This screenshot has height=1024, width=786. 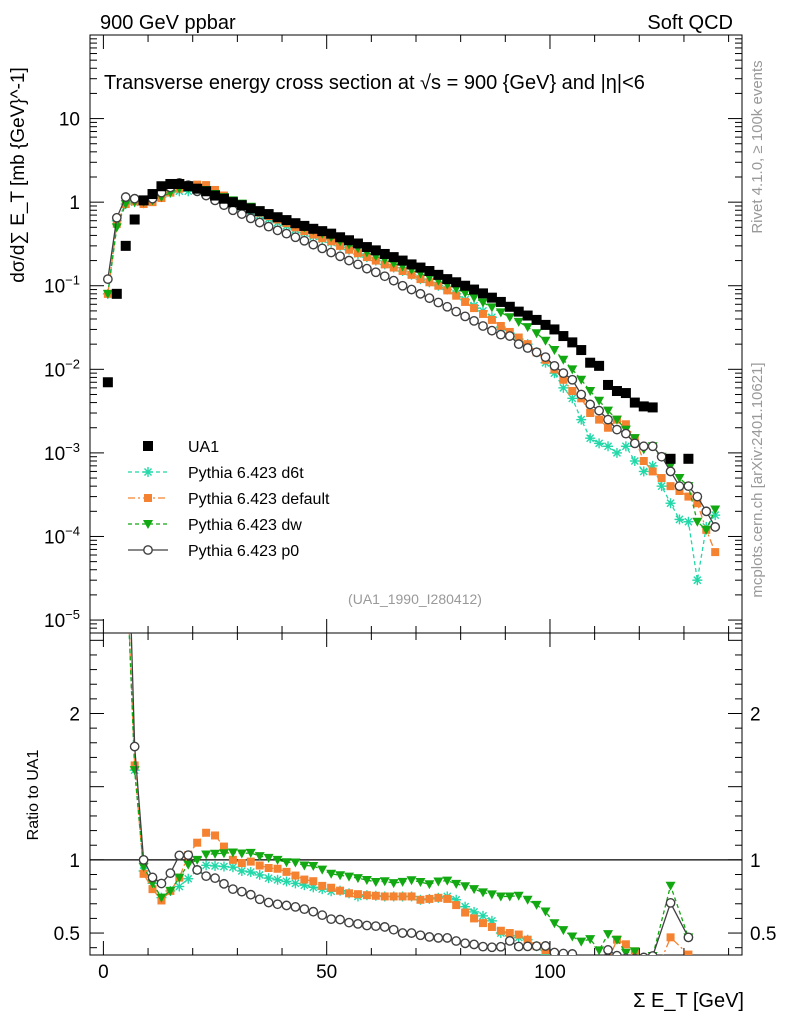 What do you see at coordinates (168, 23) in the screenshot?
I see `header-left-label: 900 GeV ppbar` at bounding box center [168, 23].